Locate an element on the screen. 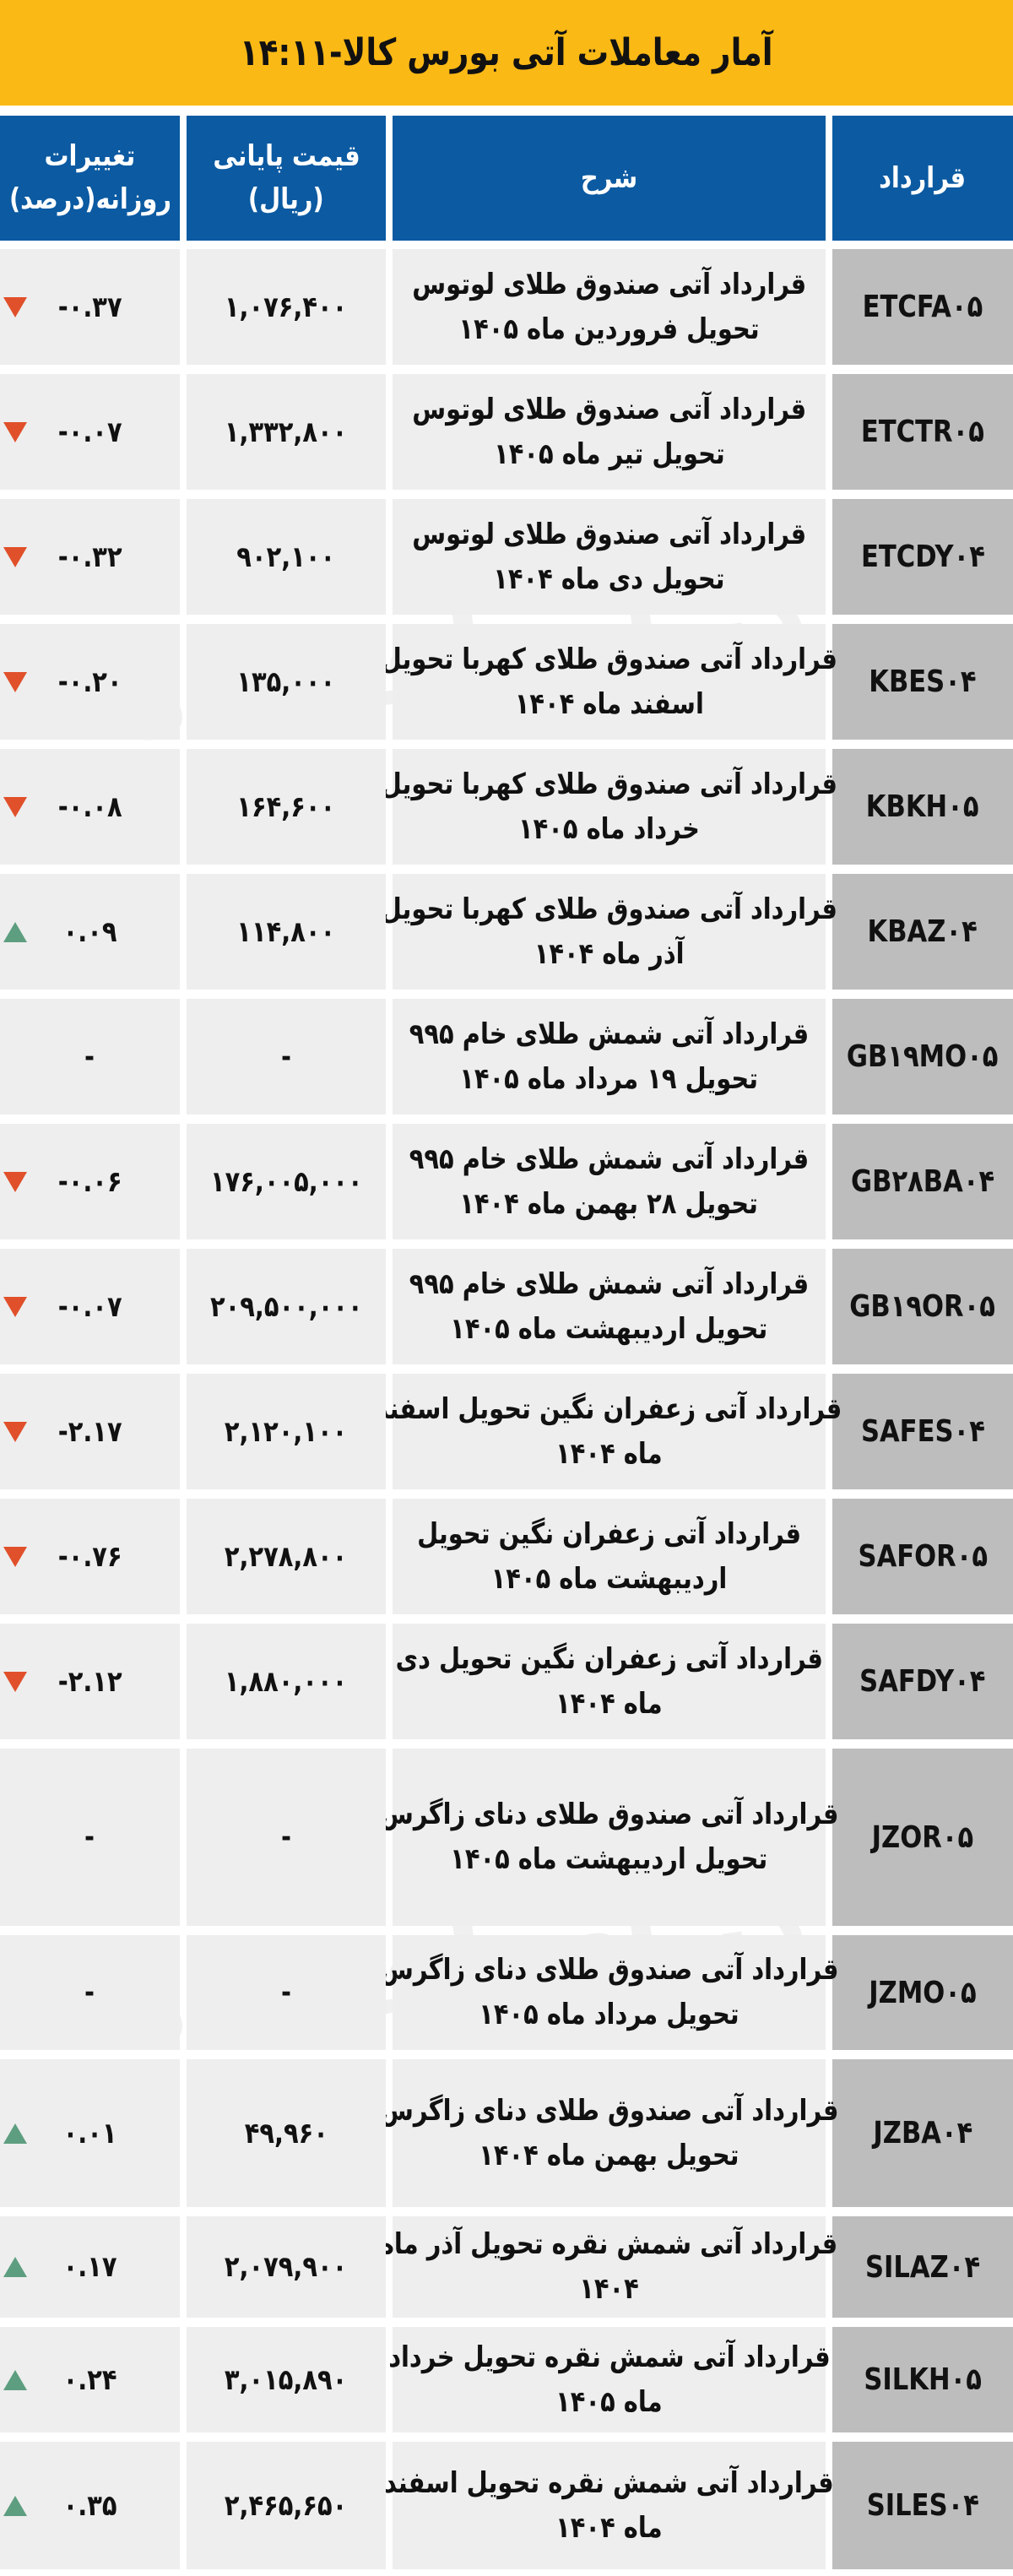  contract-cell: GB۲۸BA۰۴ is located at coordinates (922, 1182).